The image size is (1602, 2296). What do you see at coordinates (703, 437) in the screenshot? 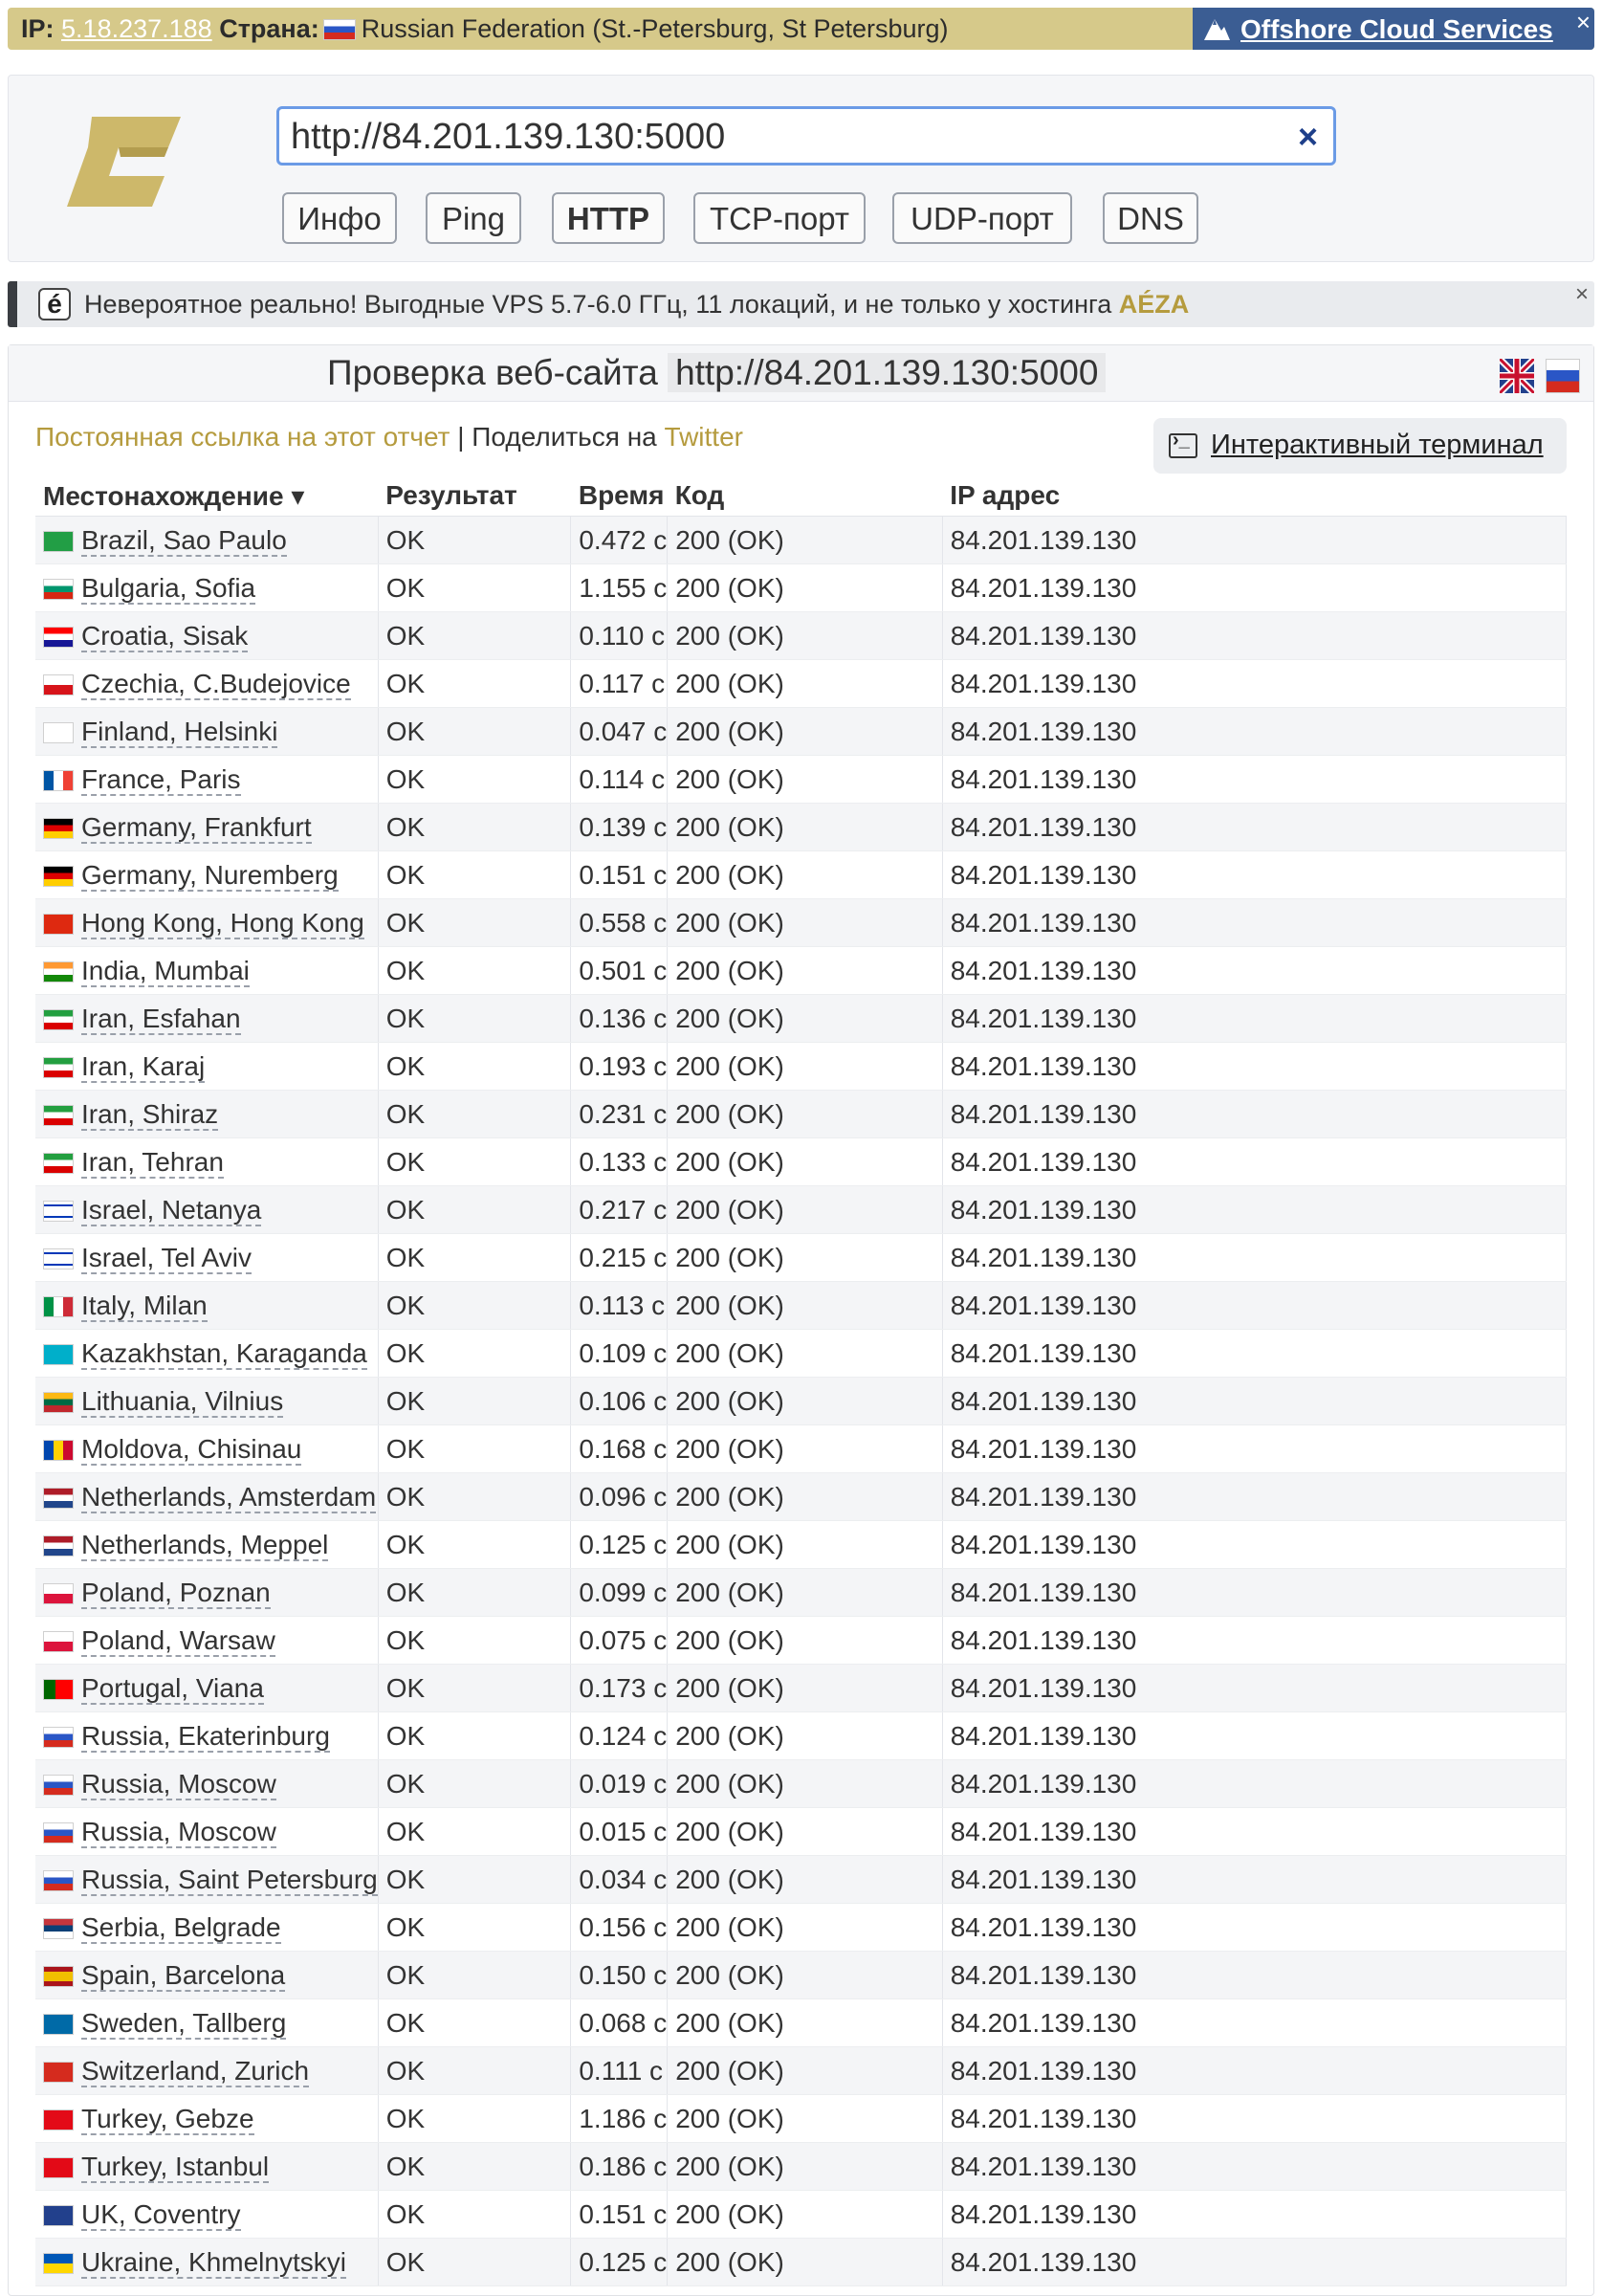
I see `twitter-link: Twitter` at bounding box center [703, 437].